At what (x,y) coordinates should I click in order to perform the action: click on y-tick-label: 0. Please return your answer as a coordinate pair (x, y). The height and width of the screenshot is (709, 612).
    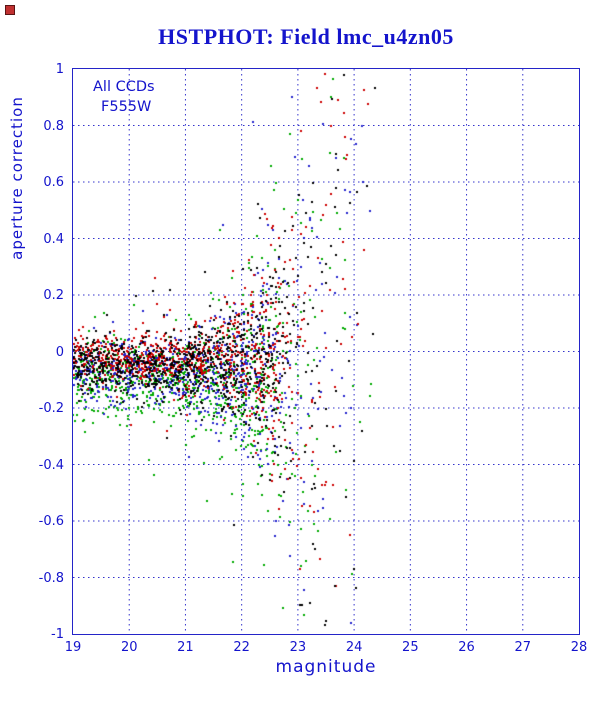
    Looking at the image, I should click on (59, 352).